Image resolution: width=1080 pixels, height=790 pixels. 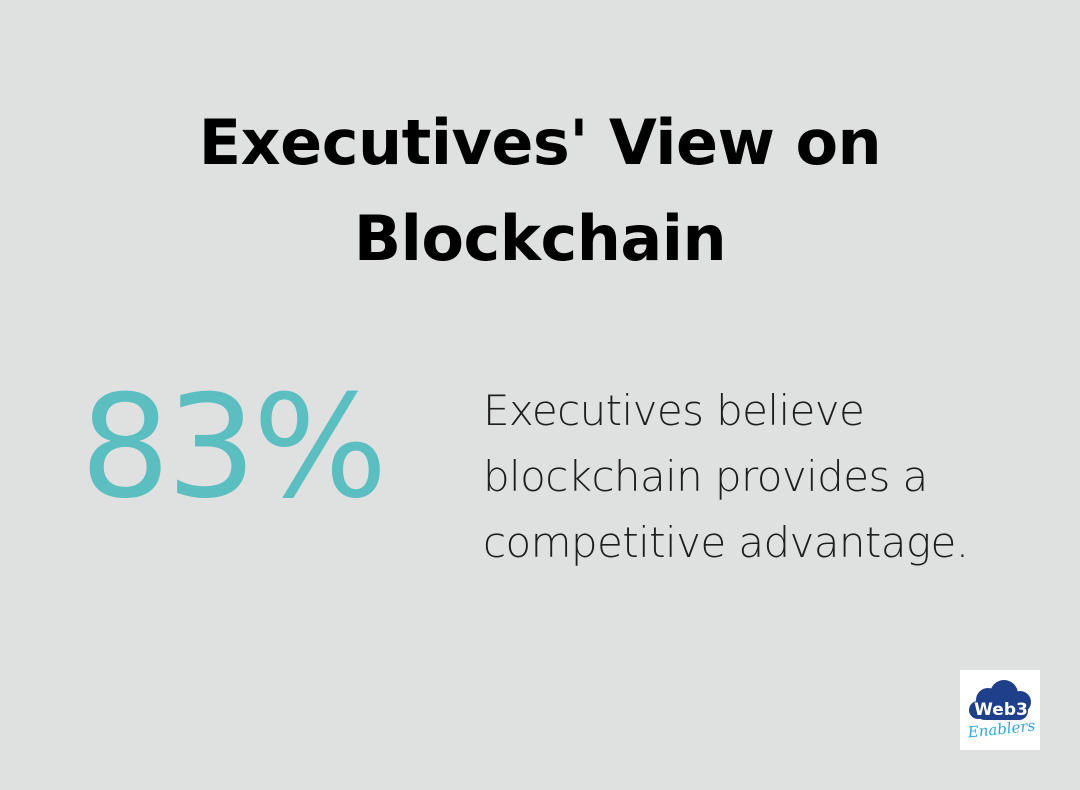 I want to click on brand-logo: Web3 Enablers, so click(x=1000, y=710).